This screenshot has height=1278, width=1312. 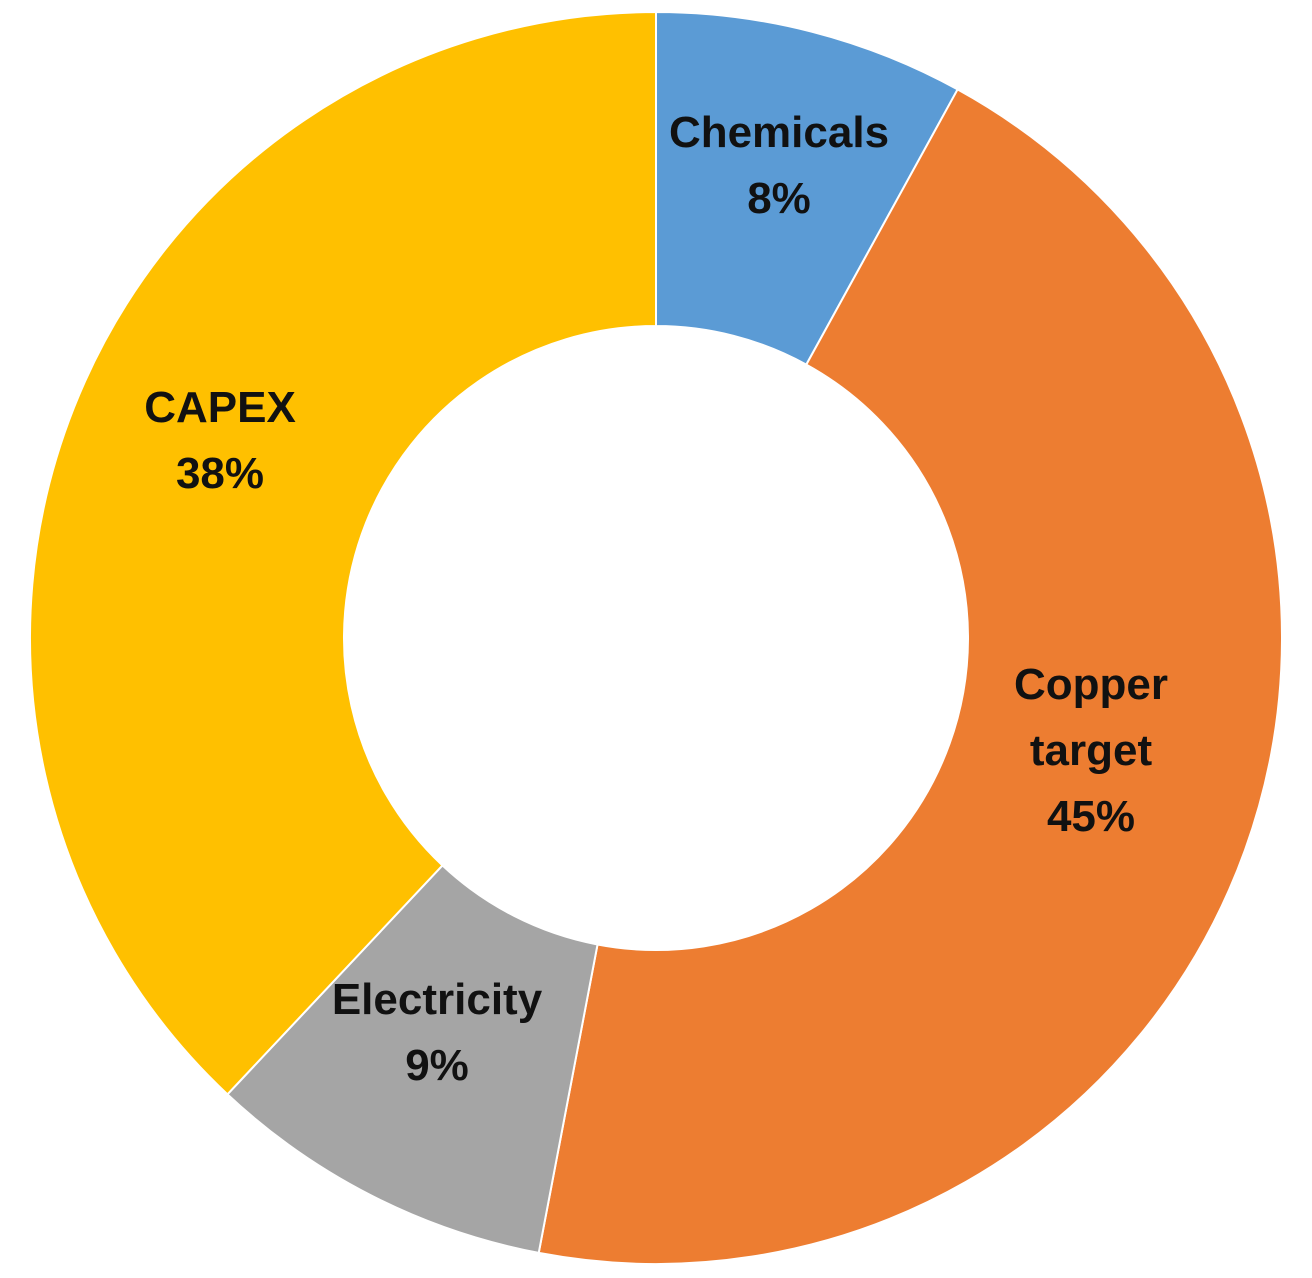 I want to click on category-label-copper-target-0: Copper, so click(x=1091, y=684).